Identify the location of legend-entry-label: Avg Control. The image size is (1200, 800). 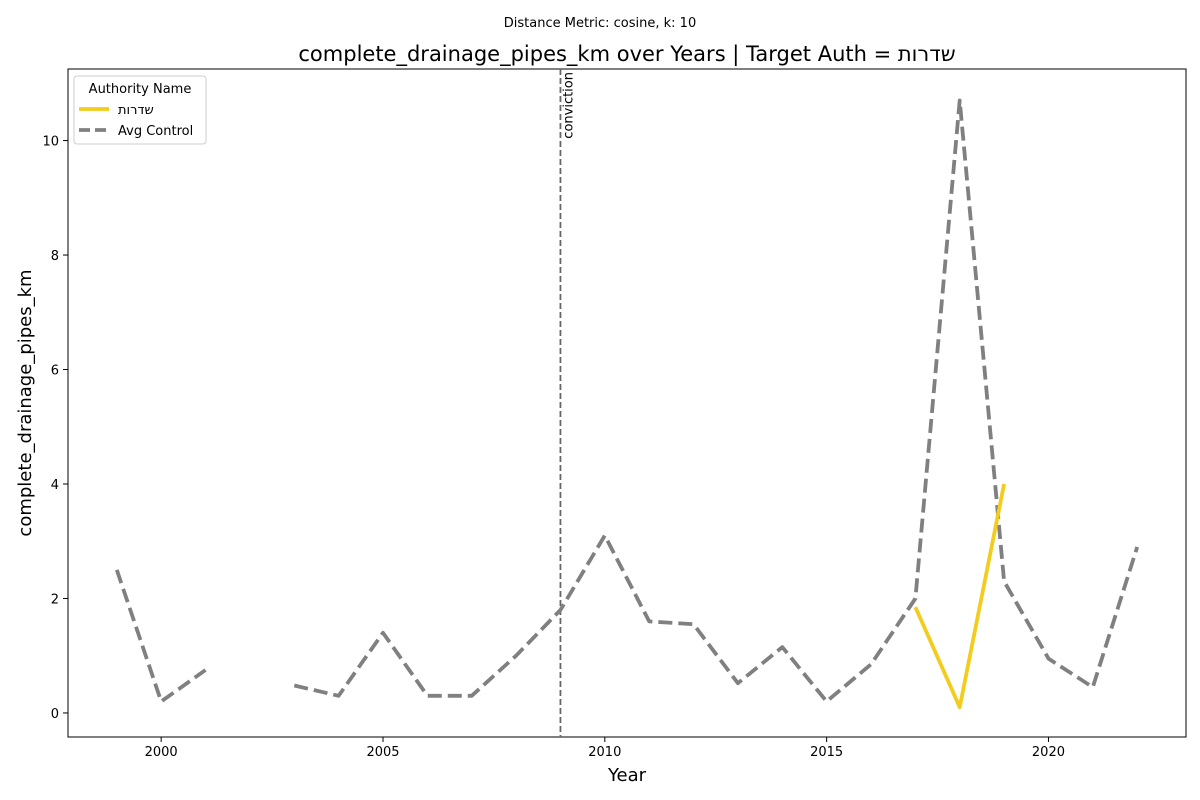
(155, 131).